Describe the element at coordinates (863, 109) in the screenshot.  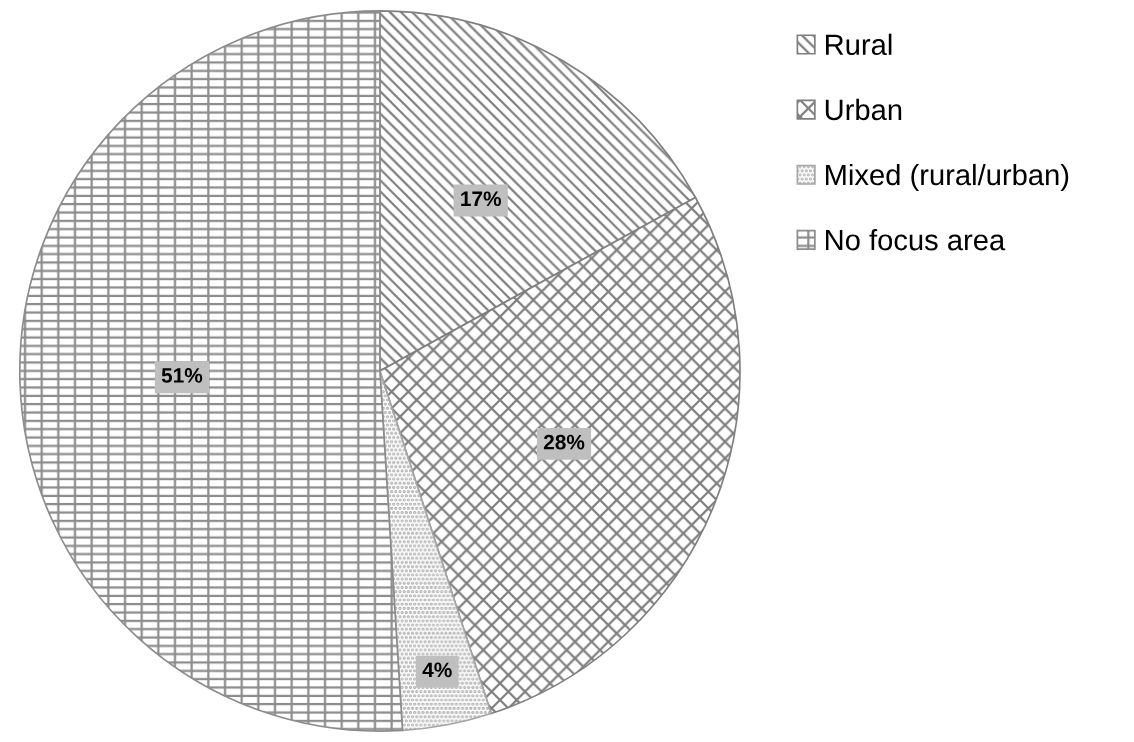
I see `legend-label: Urban` at that location.